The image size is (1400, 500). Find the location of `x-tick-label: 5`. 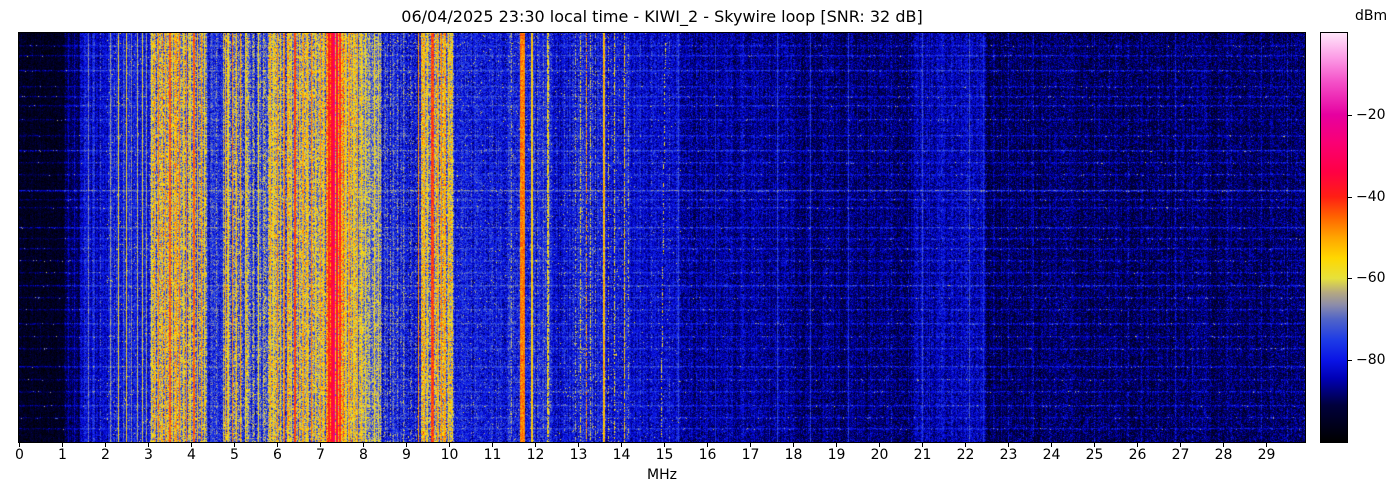

x-tick-label: 5 is located at coordinates (234, 455).